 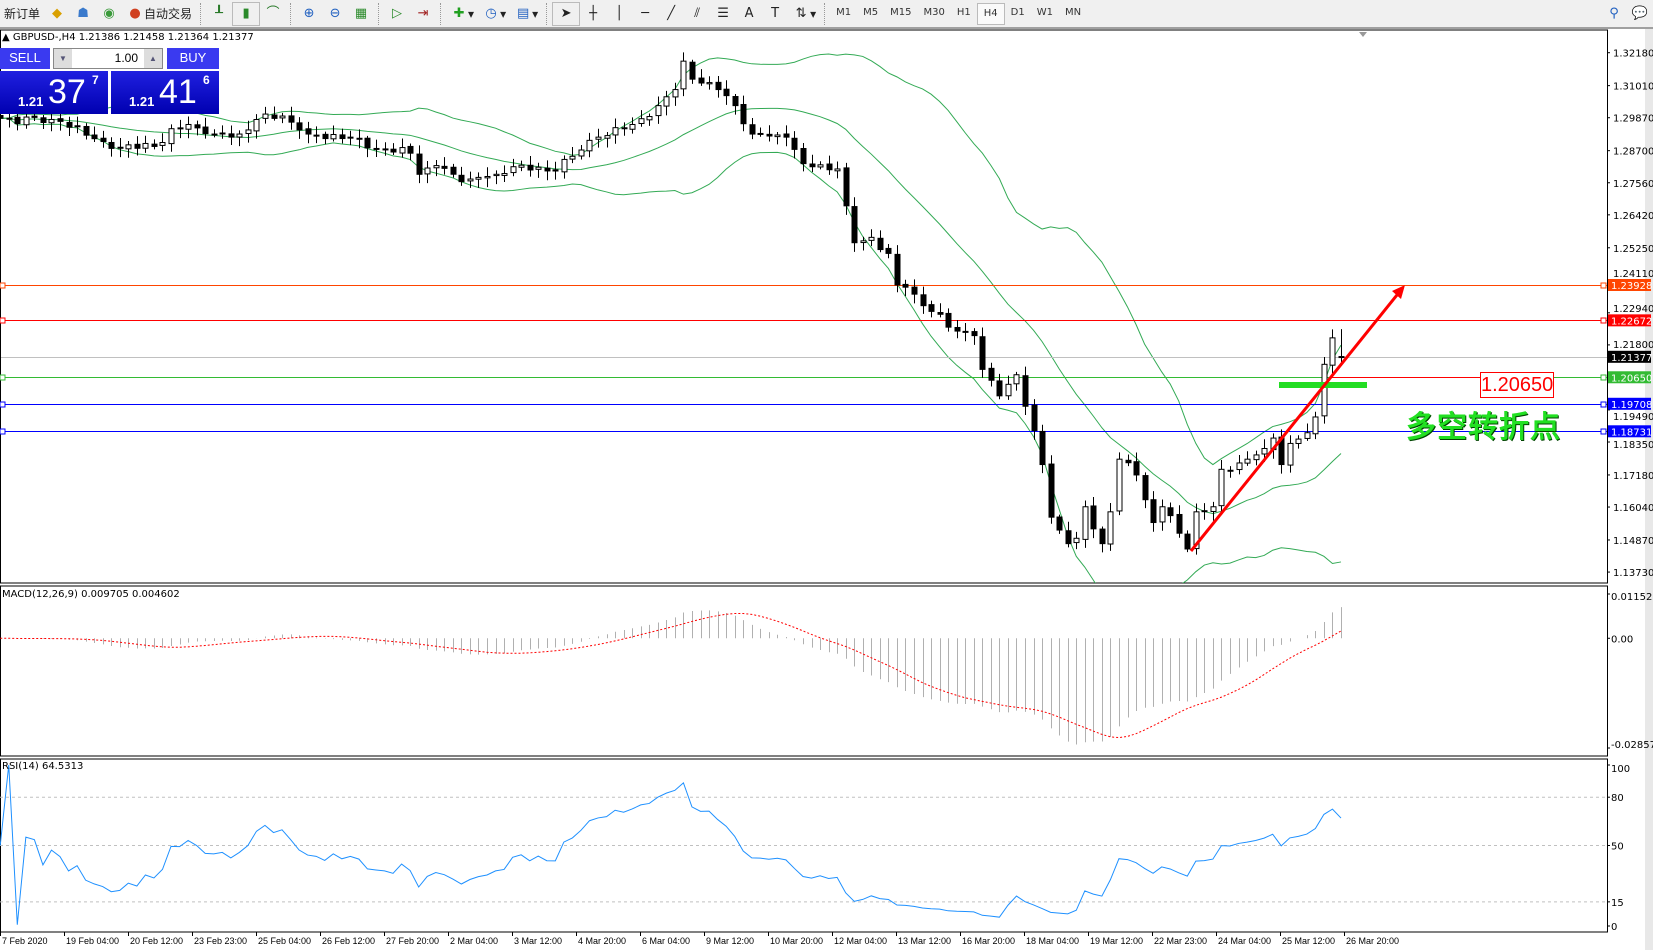 I want to click on fibonacci-button: ☰, so click(x=723, y=14).